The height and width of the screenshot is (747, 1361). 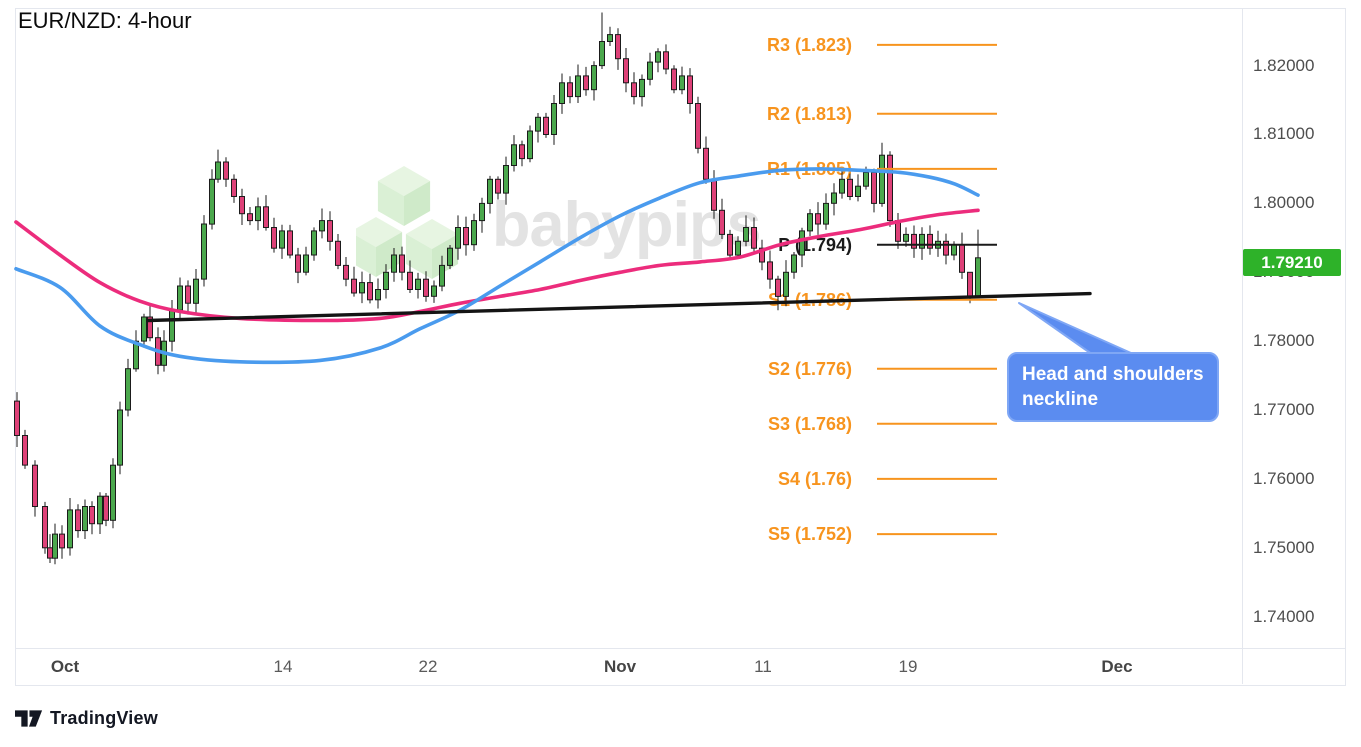 What do you see at coordinates (809, 424) in the screenshot?
I see `pivot-label: S3 (1.768)` at bounding box center [809, 424].